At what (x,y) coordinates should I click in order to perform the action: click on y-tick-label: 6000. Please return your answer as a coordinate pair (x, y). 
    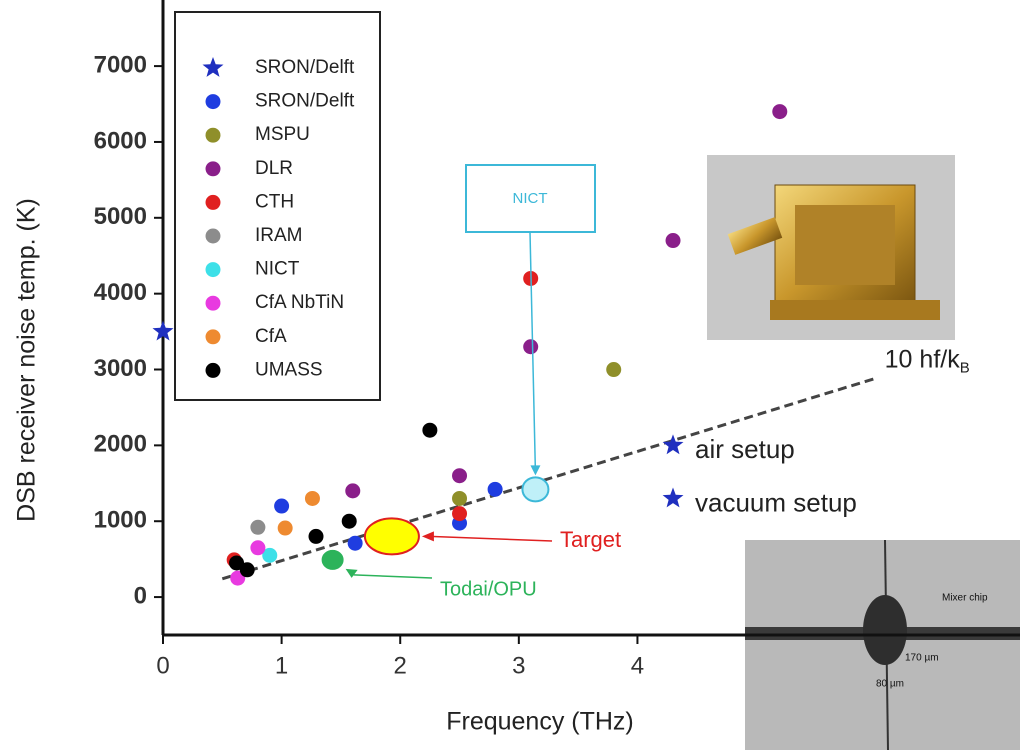
    Looking at the image, I should click on (120, 140).